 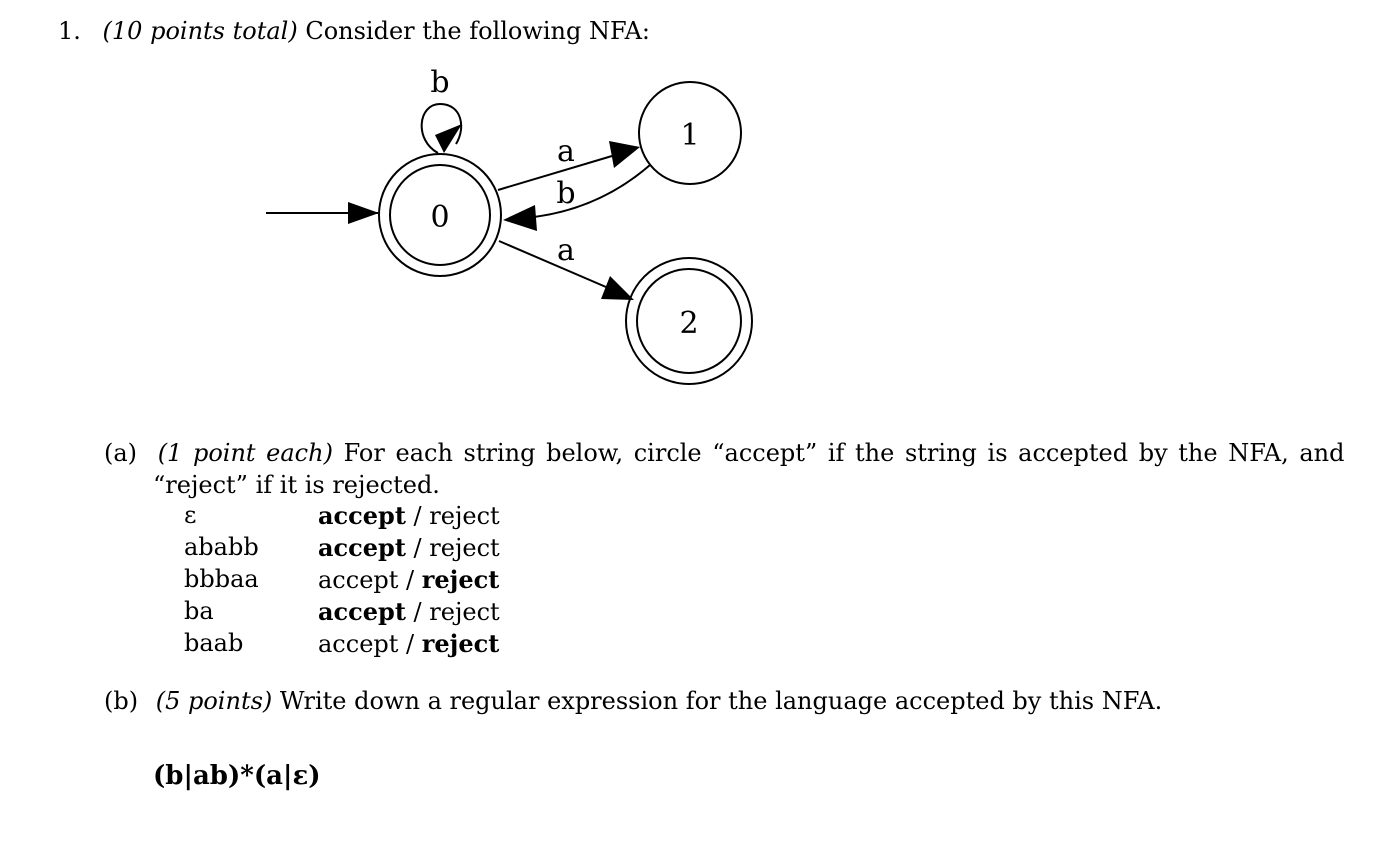 What do you see at coordinates (617, 288) in the screenshot?
I see `edge-0-2-arrowhead` at bounding box center [617, 288].